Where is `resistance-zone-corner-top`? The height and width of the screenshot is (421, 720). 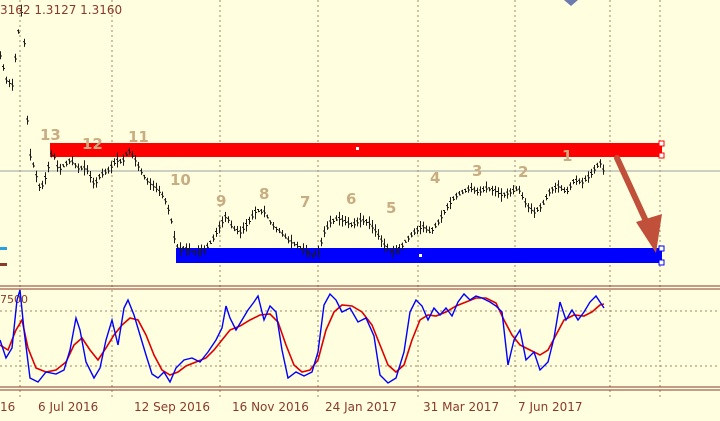
resistance-zone-corner-top is located at coordinates (661, 143).